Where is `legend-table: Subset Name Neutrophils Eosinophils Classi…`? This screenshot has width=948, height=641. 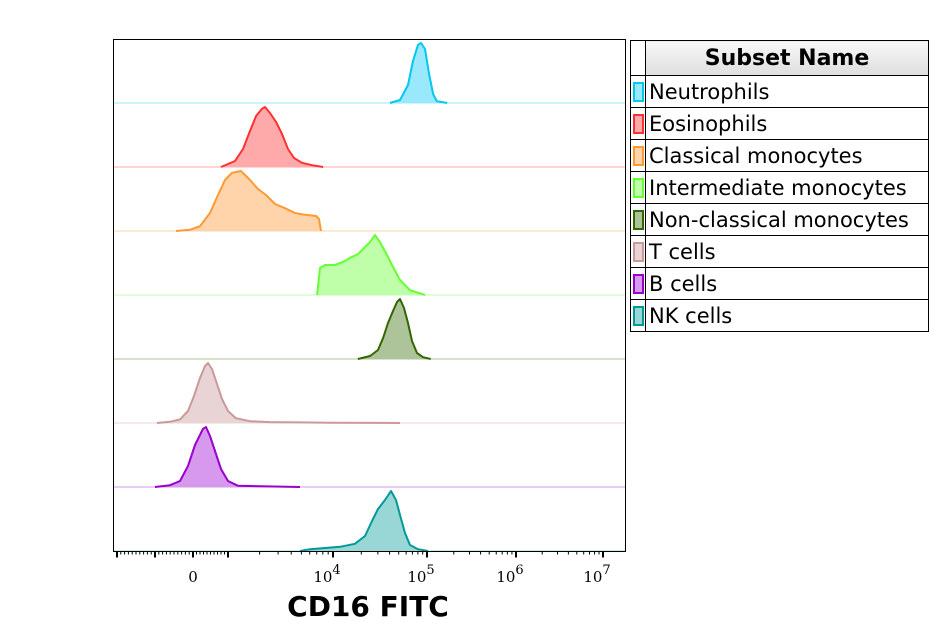
legend-table: Subset Name Neutrophils Eosinophils Classi… is located at coordinates (779, 186).